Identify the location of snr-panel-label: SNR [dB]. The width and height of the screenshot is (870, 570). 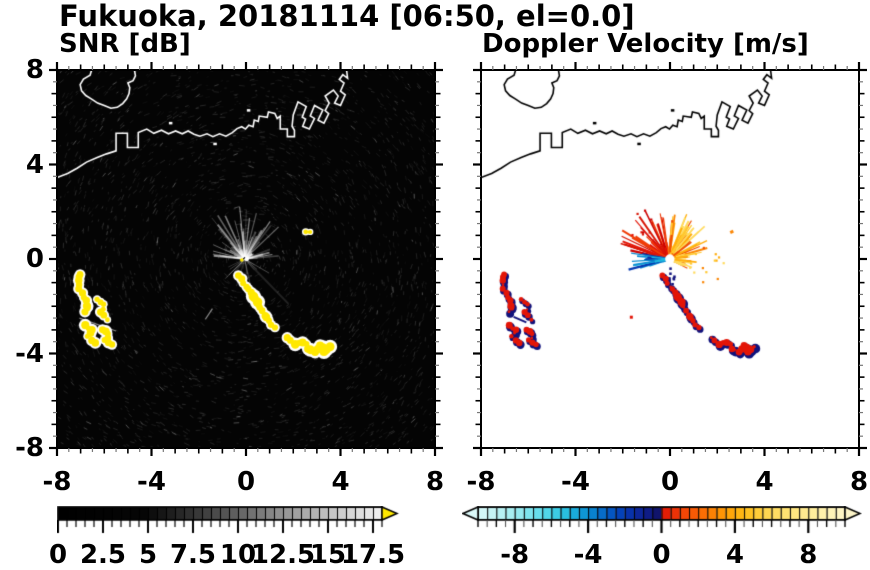
(125, 44).